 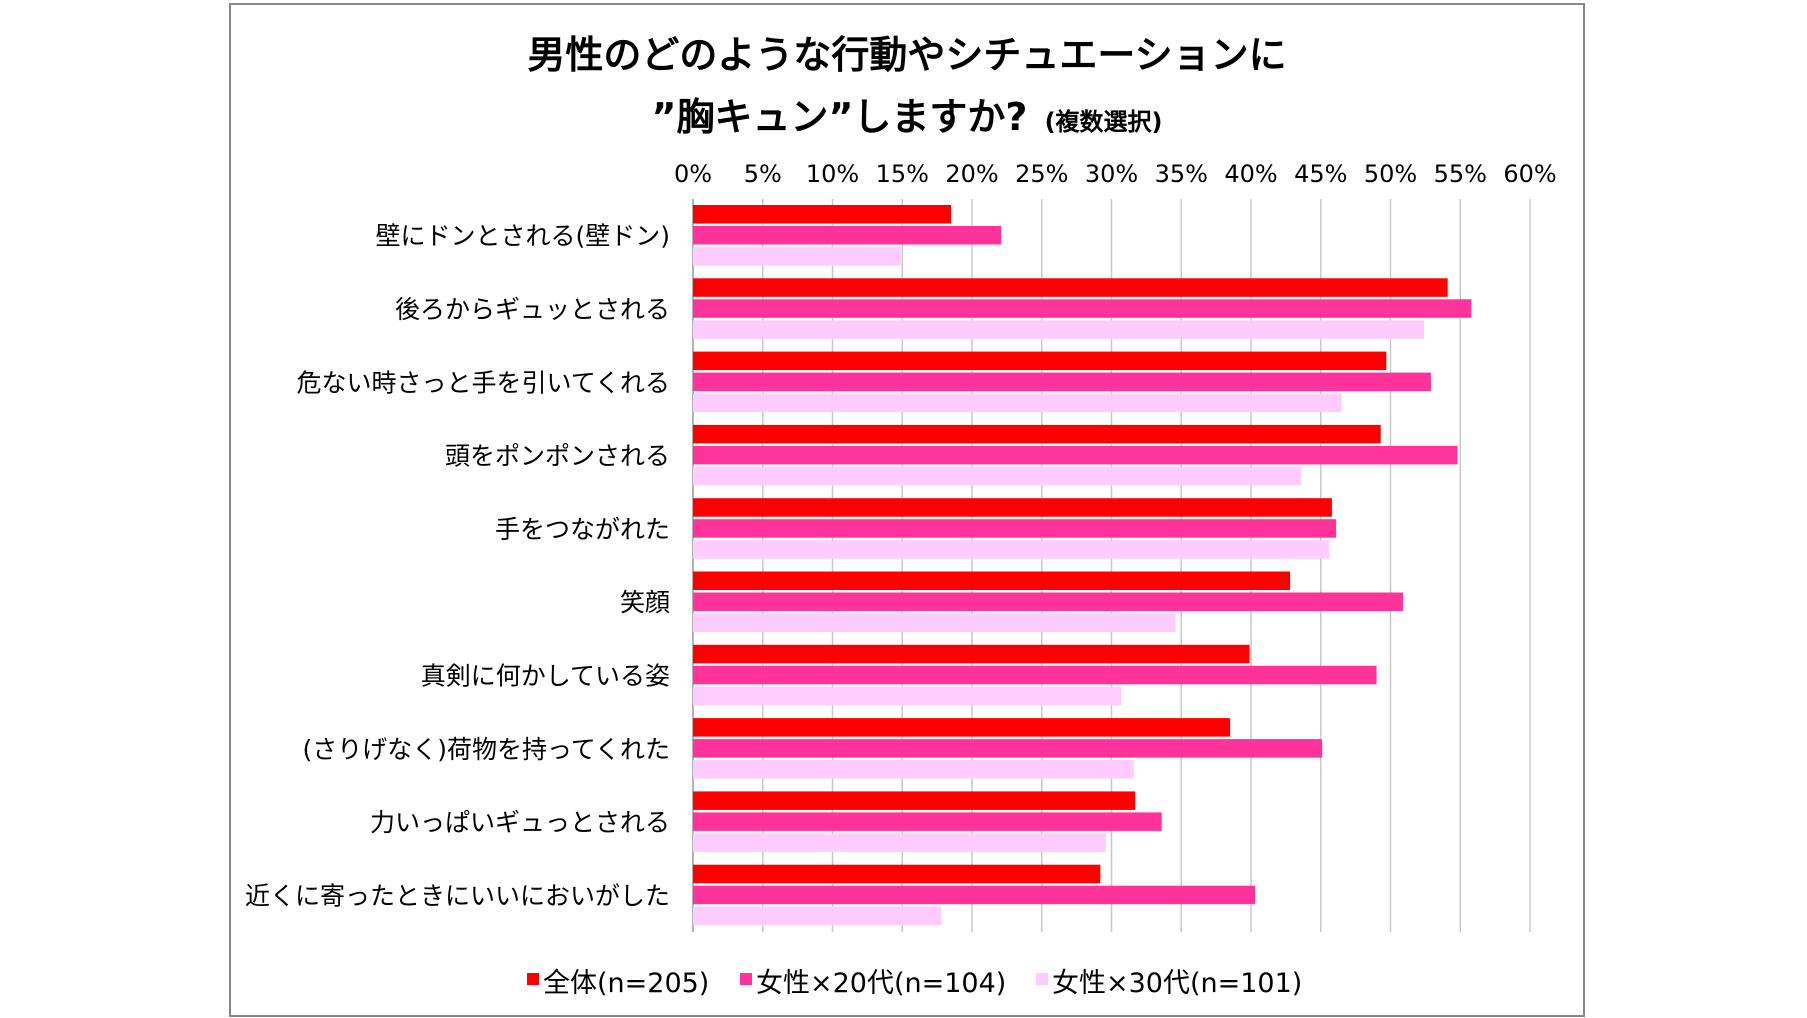 What do you see at coordinates (971, 174) in the screenshot?
I see `x-tick-label: 20%` at bounding box center [971, 174].